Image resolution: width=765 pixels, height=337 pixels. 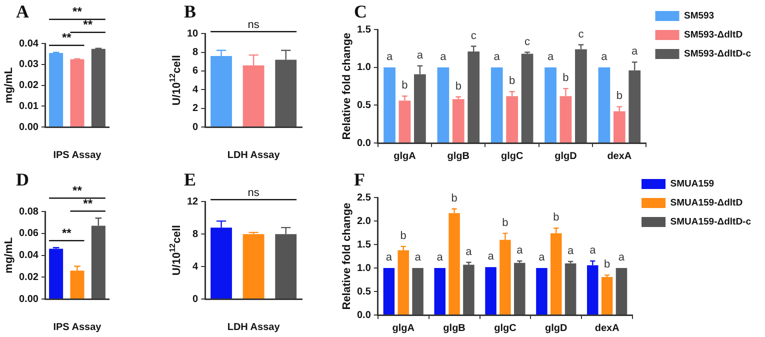 I want to click on annotation: **, so click(x=67, y=233).